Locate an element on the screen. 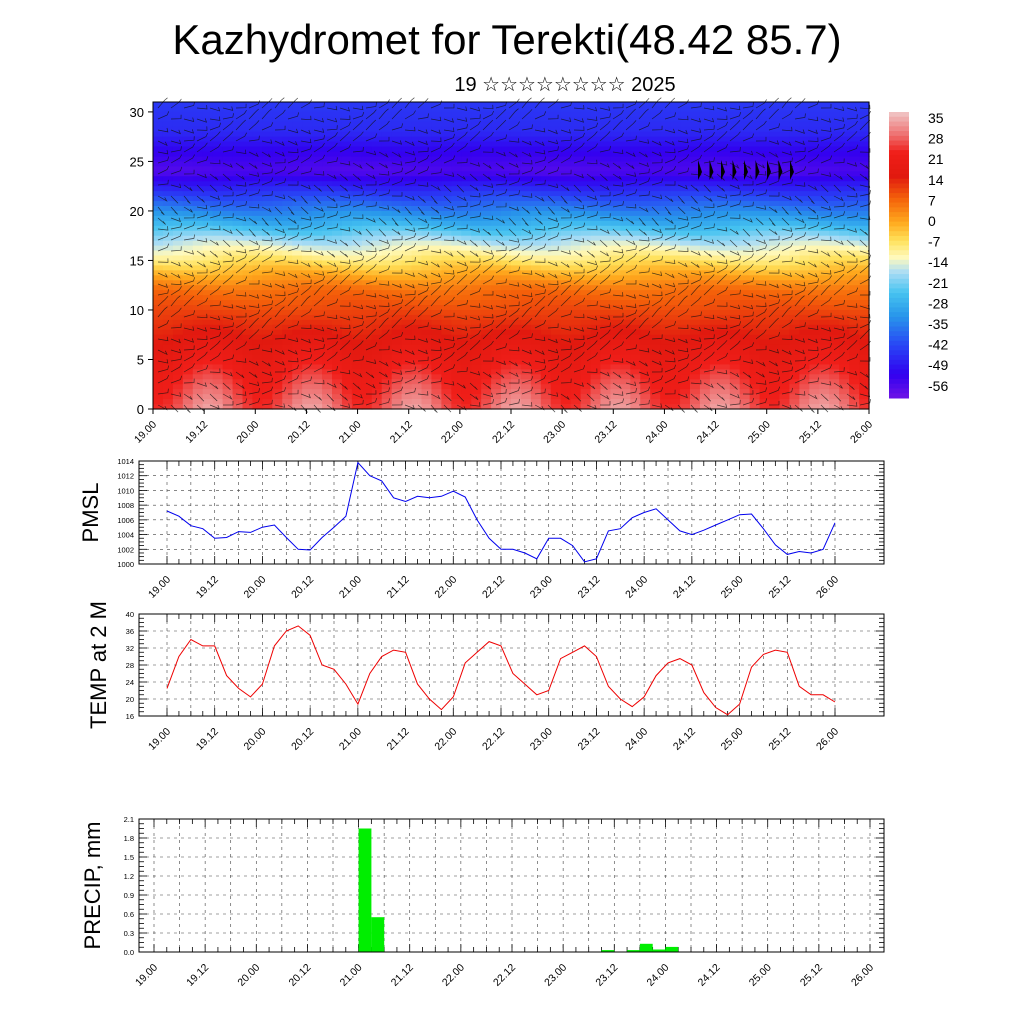 Image resolution: width=1024 pixels, height=1024 pixels. y-tick-label: 0 is located at coordinates (140, 409).